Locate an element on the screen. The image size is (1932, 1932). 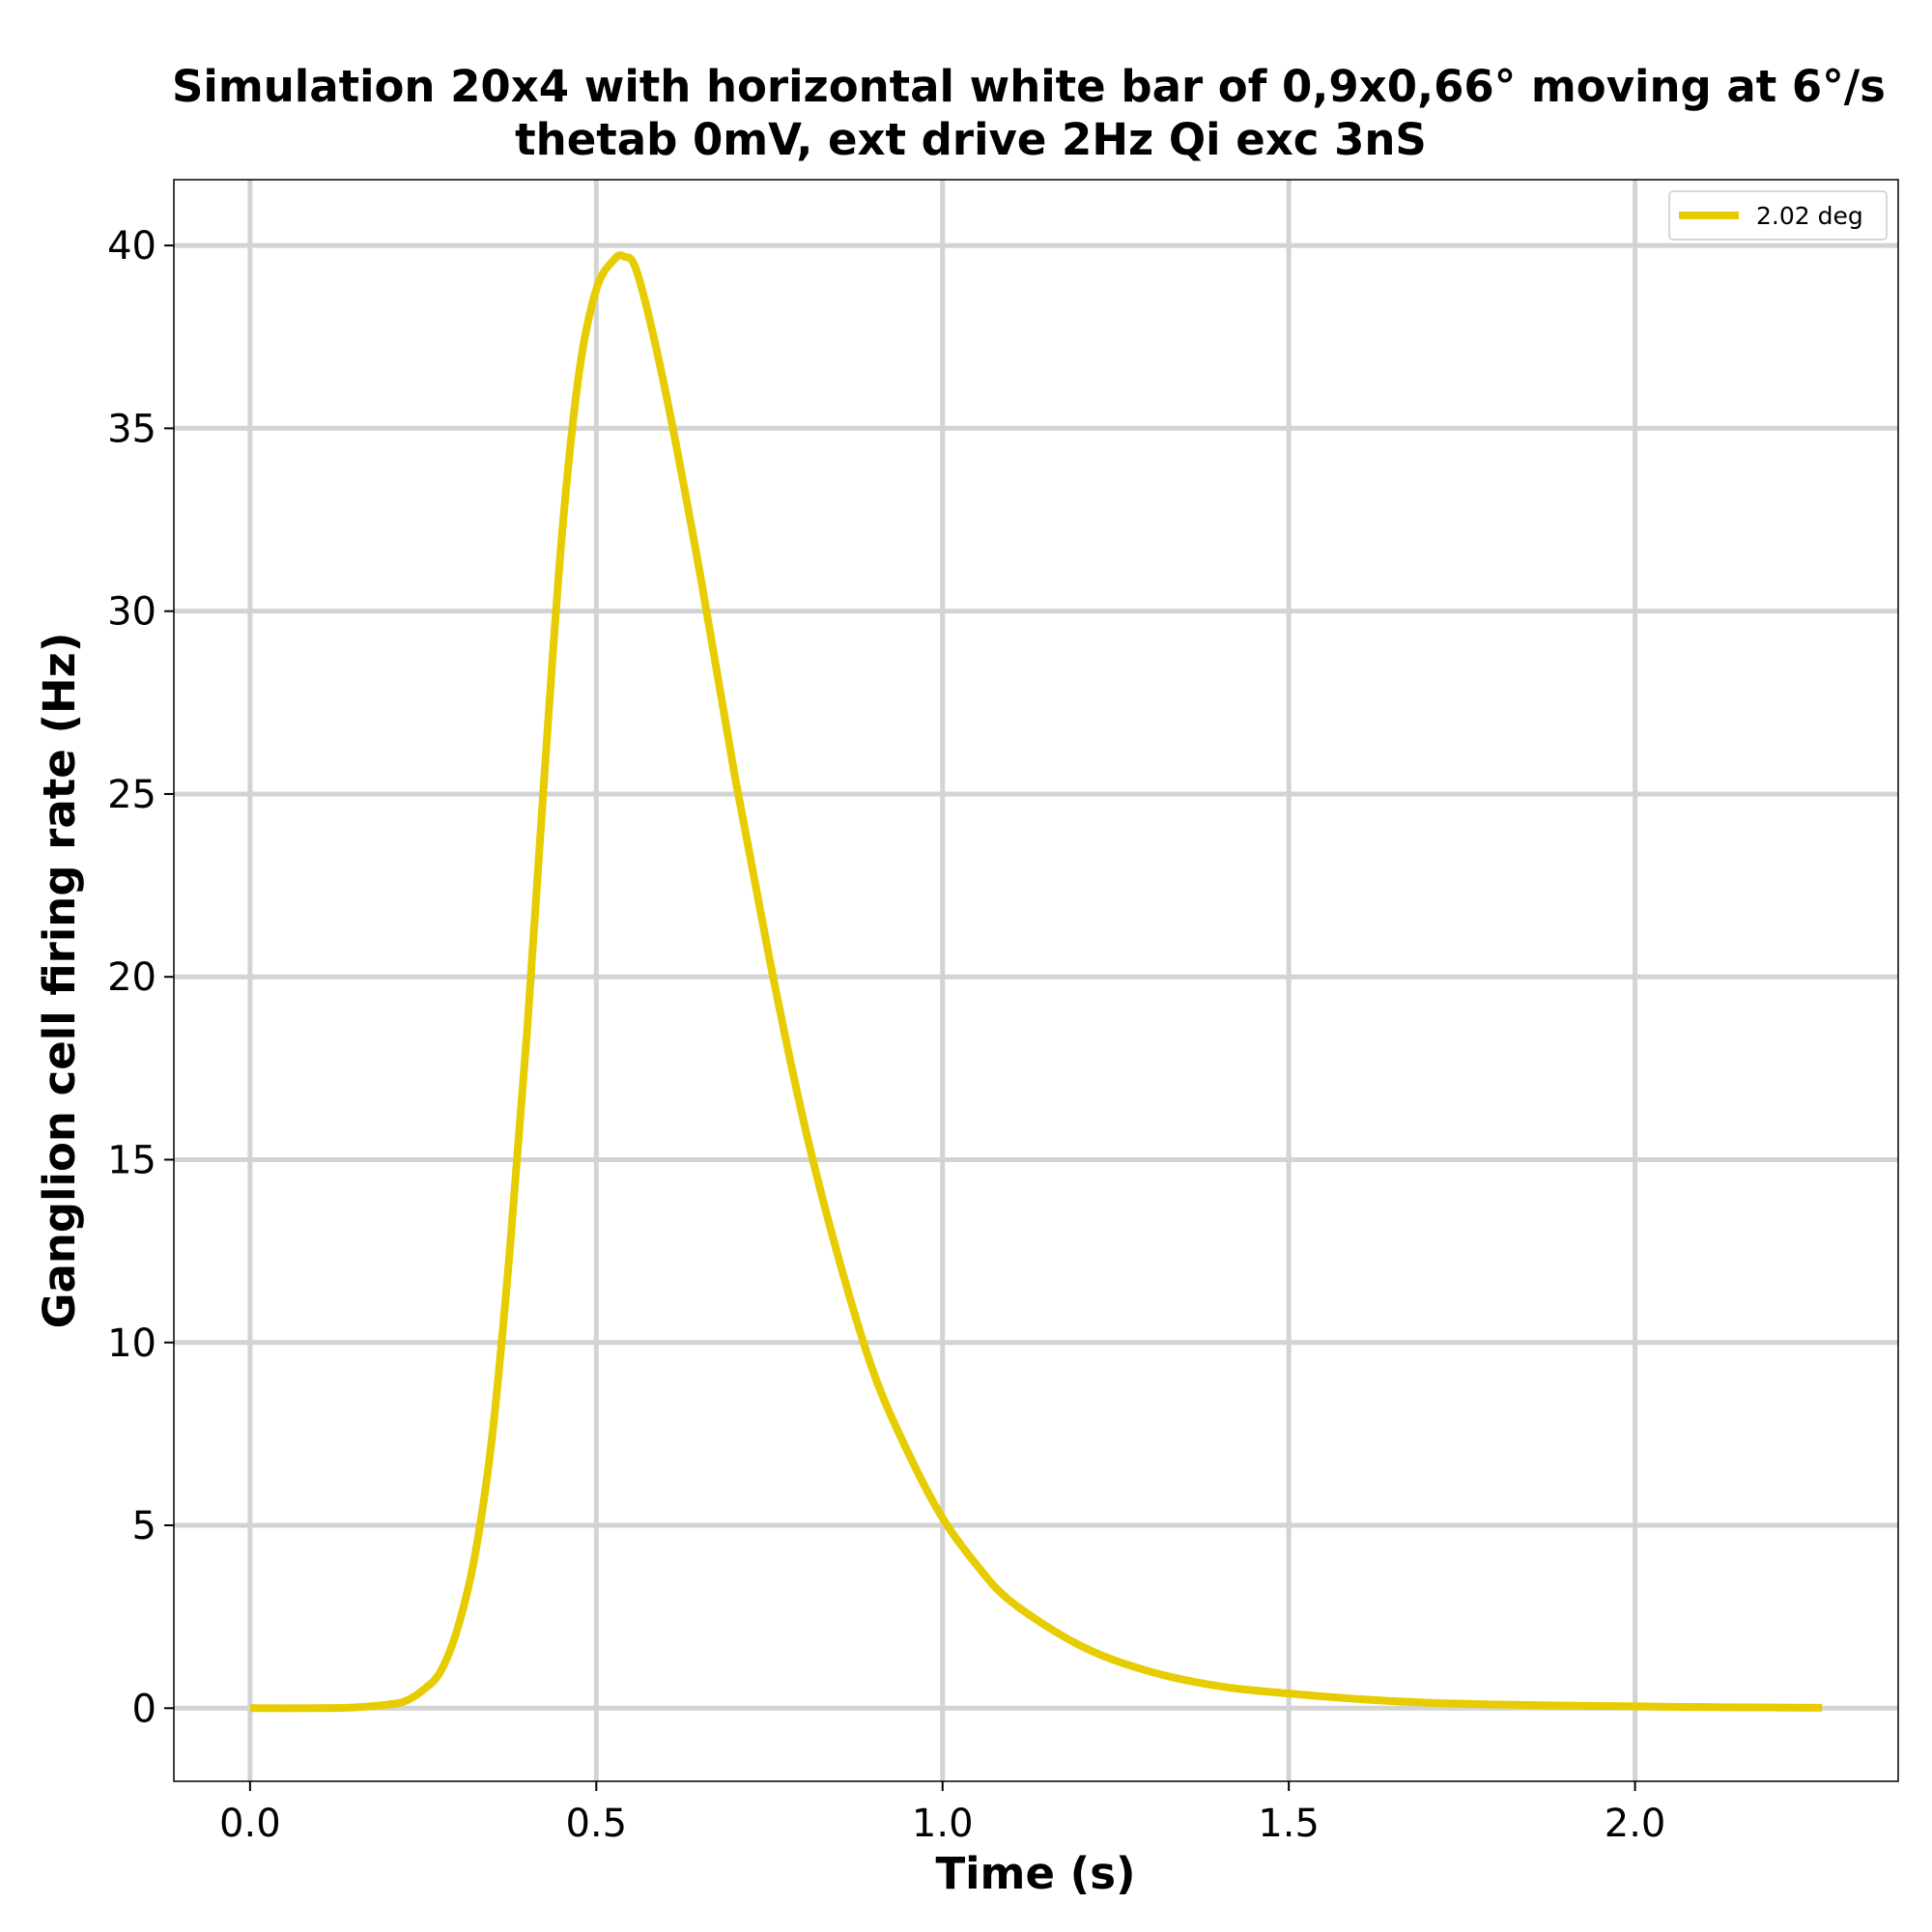
y-tick-label: 30 is located at coordinates (131, 612).